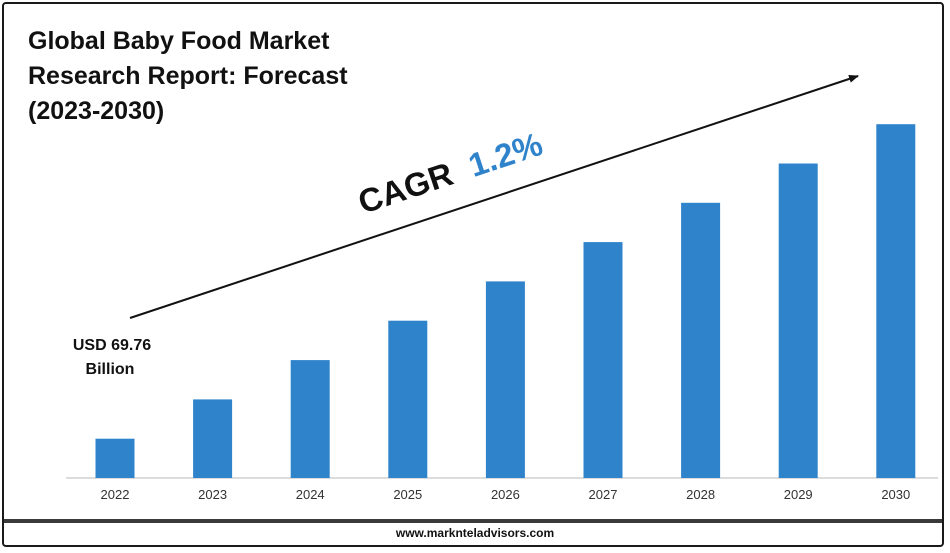 The height and width of the screenshot is (553, 950). What do you see at coordinates (115, 494) in the screenshot?
I see `x-tick-label-2022: 2022` at bounding box center [115, 494].